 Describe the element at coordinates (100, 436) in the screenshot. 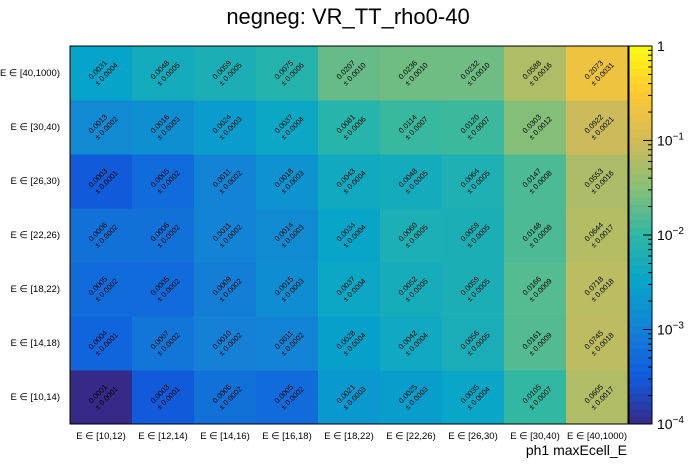

I see `x-tick-label: E ∈ [10,12)` at that location.